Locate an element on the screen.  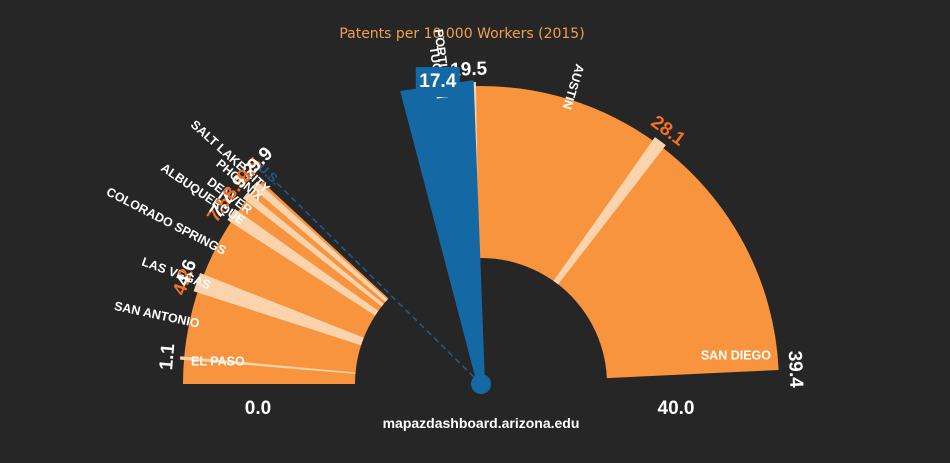
chart-title: Patents per 10,000 Workers (2015) is located at coordinates (461, 34).